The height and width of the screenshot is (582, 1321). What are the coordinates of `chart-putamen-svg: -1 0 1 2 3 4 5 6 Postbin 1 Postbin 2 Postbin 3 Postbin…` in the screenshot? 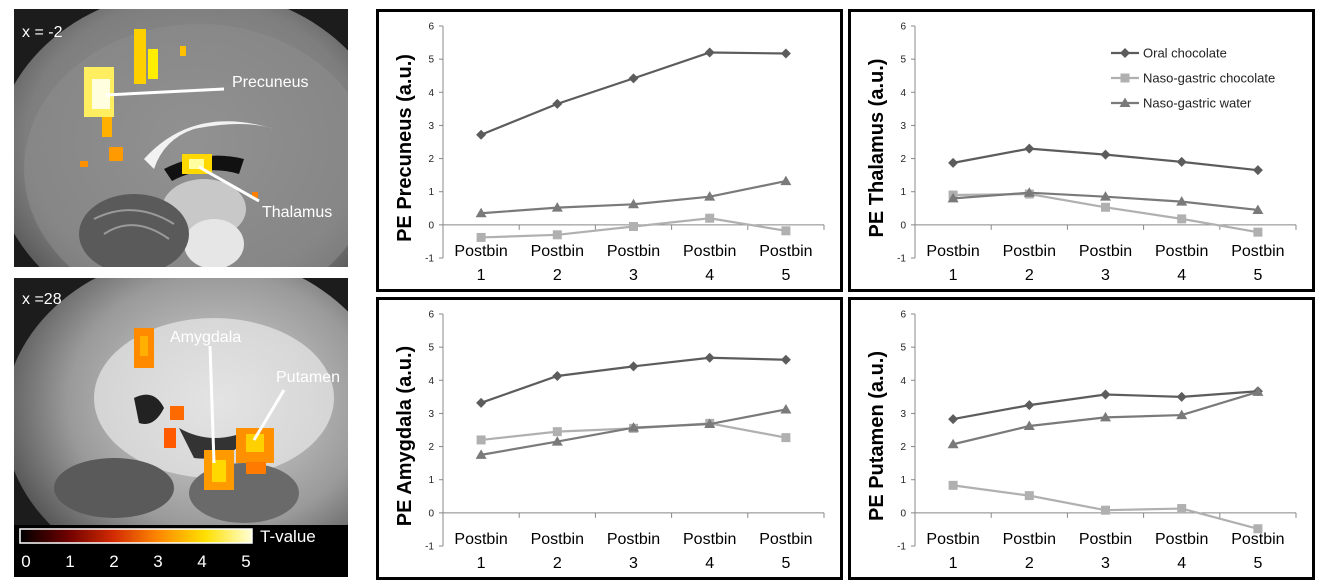 It's located at (1081, 441).